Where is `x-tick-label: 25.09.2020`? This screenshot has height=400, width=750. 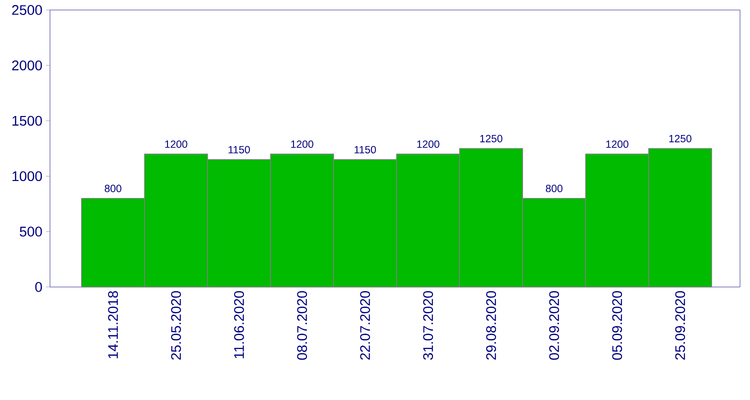
x-tick-label: 25.09.2020 is located at coordinates (680, 325).